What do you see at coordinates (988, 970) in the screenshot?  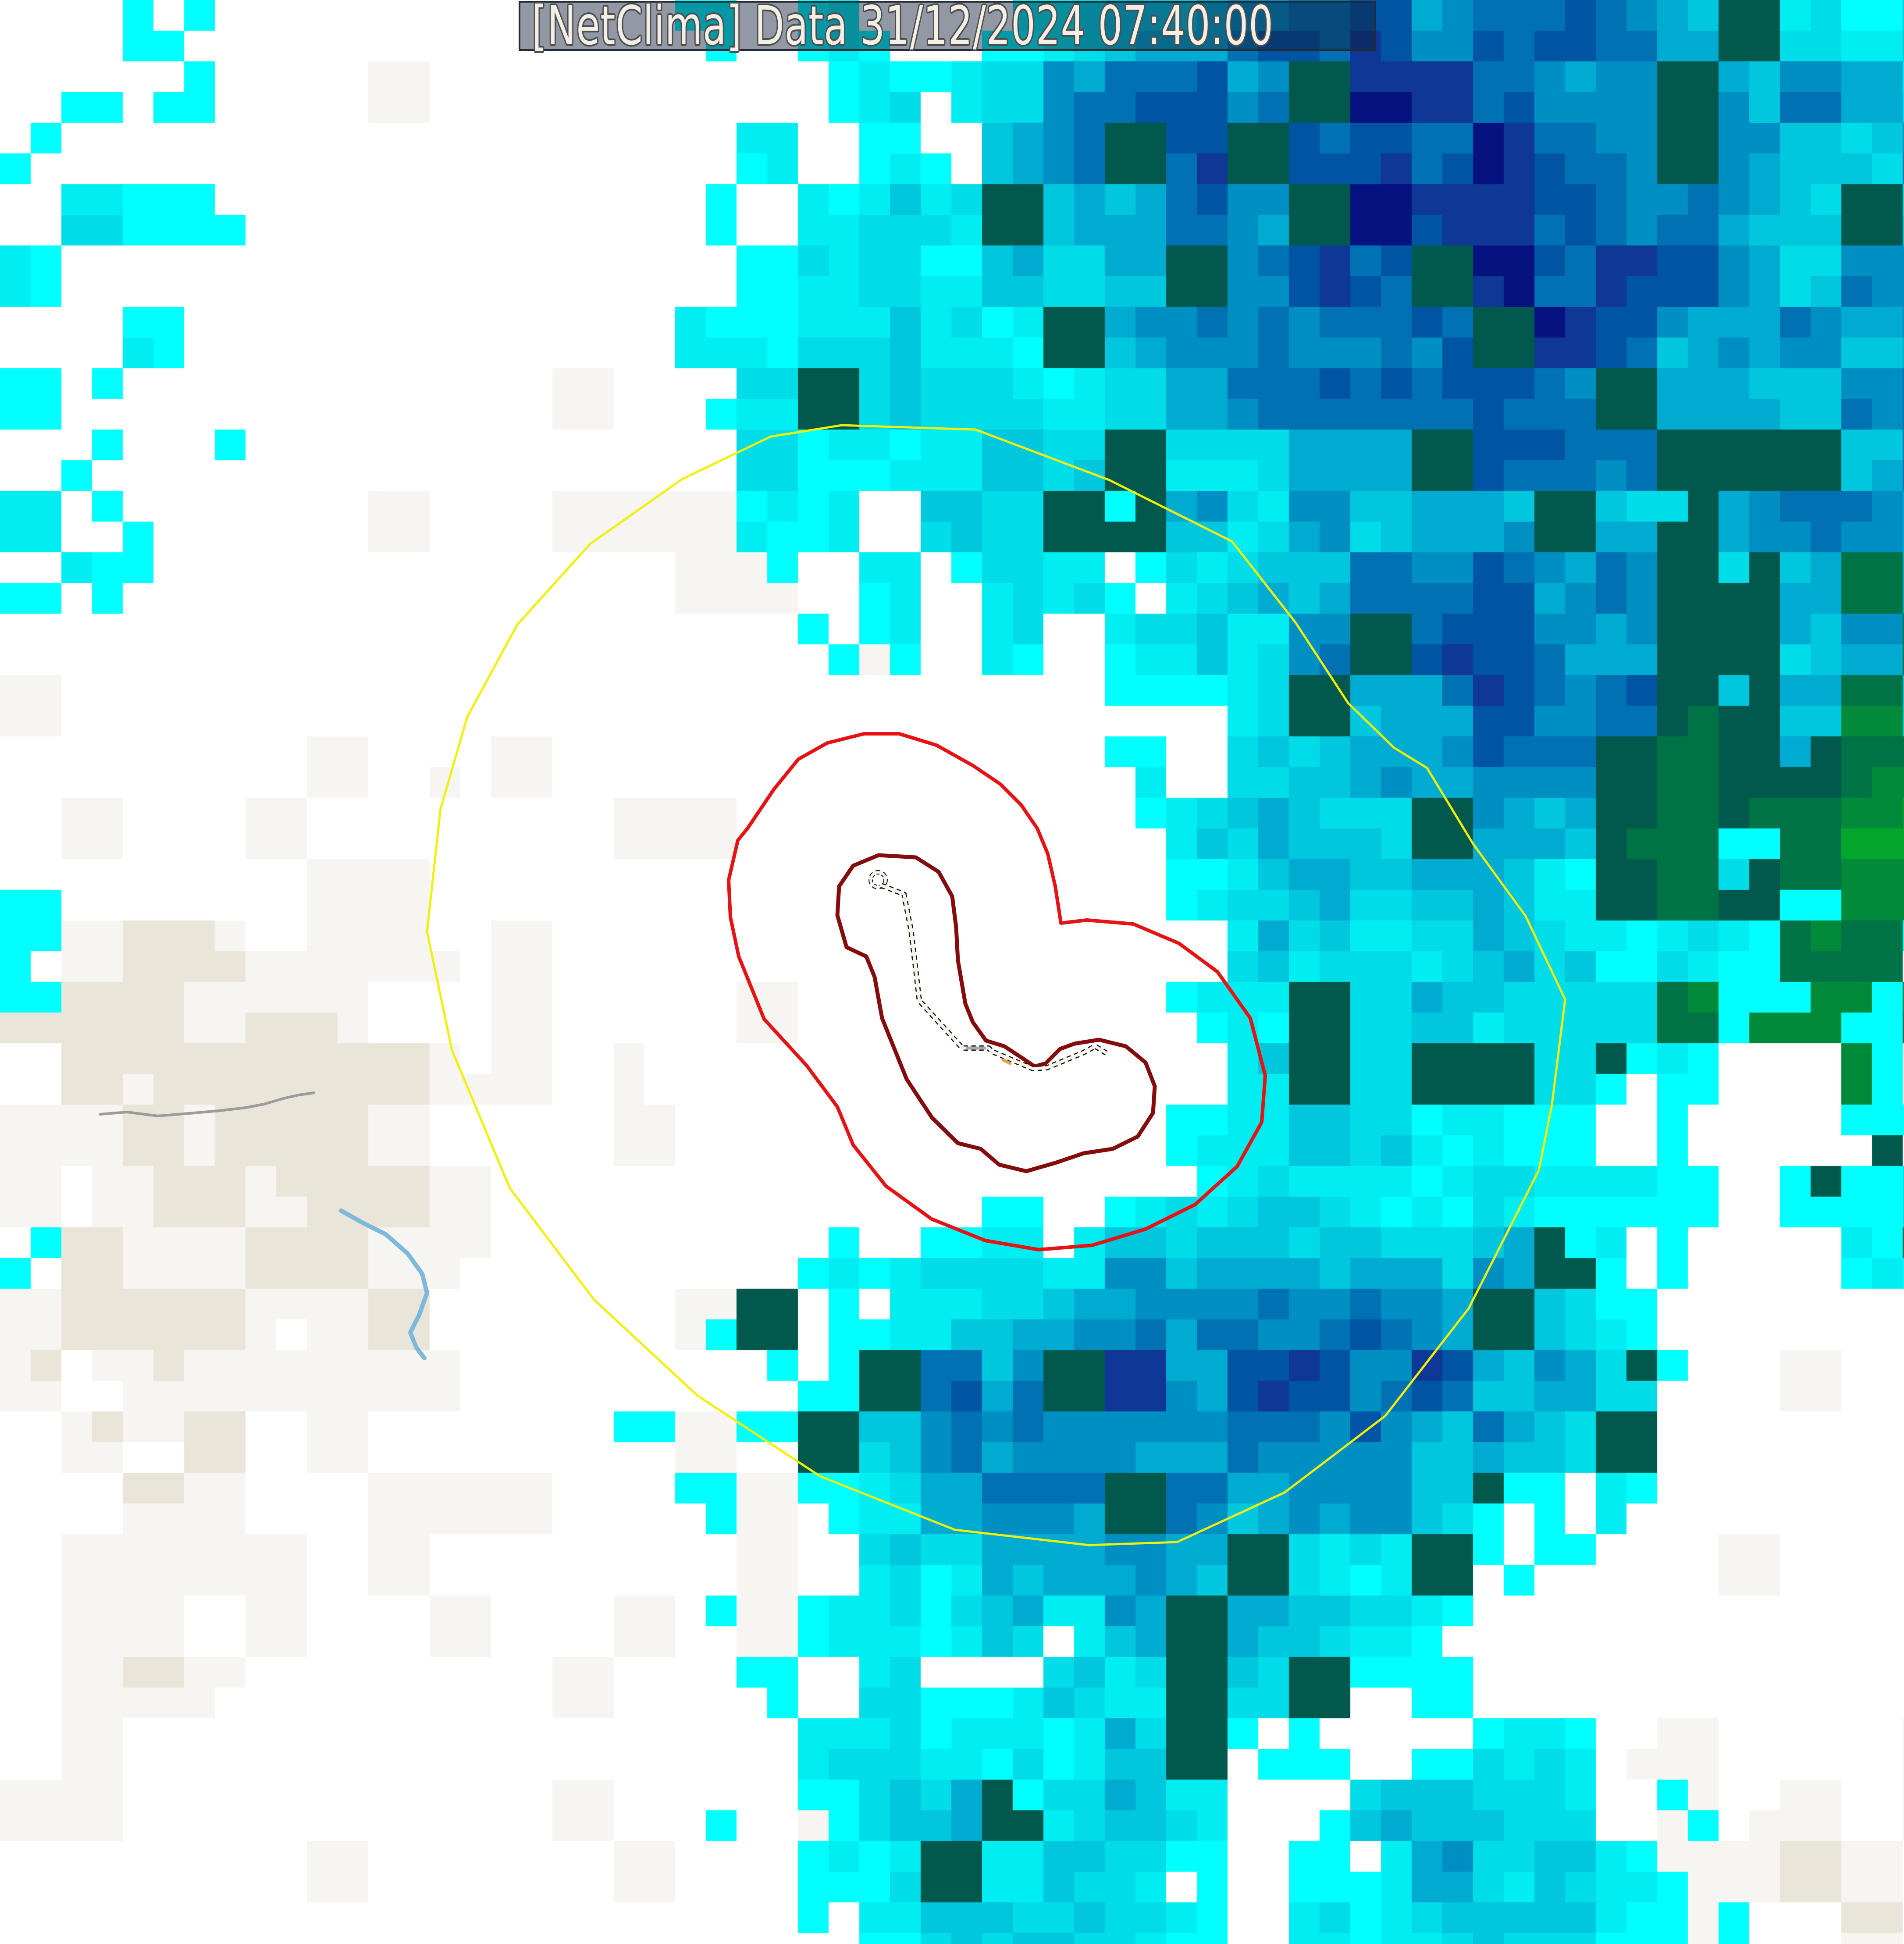 I see `storm-track` at bounding box center [988, 970].